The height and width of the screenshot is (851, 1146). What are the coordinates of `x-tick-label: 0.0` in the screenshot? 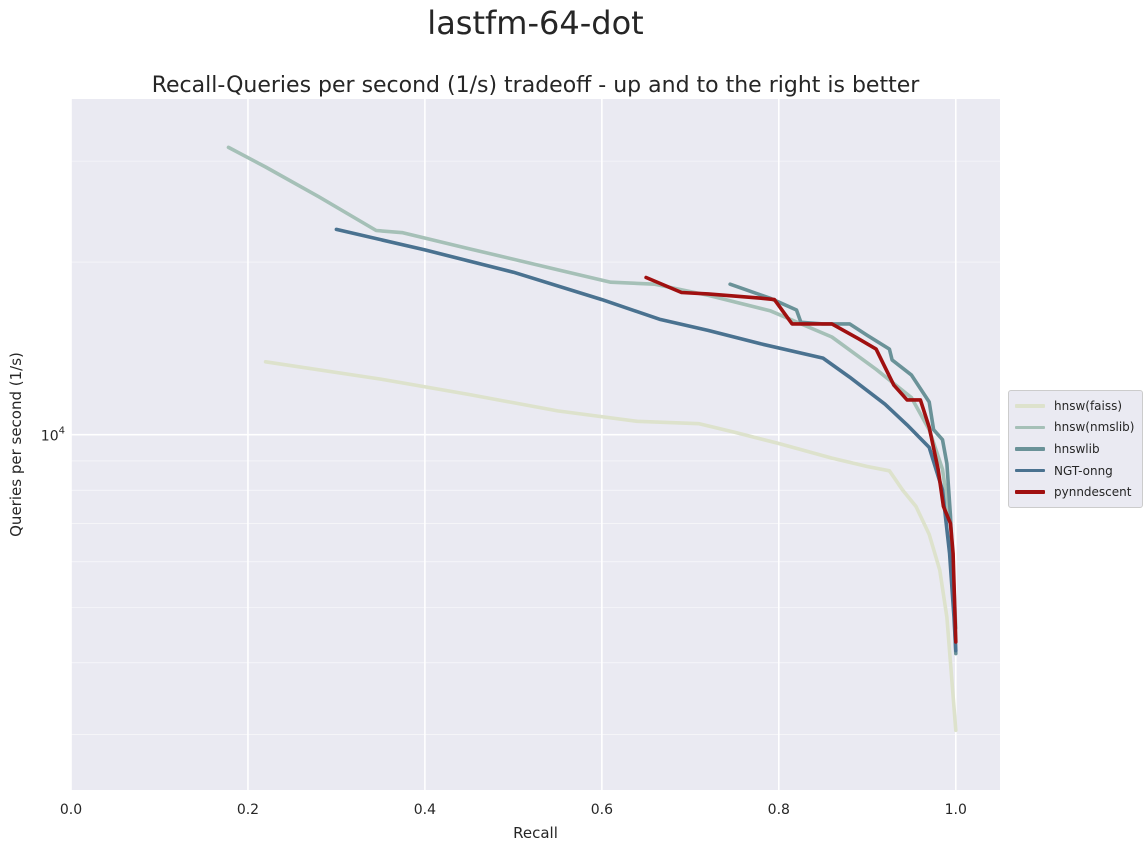 It's located at (71, 810).